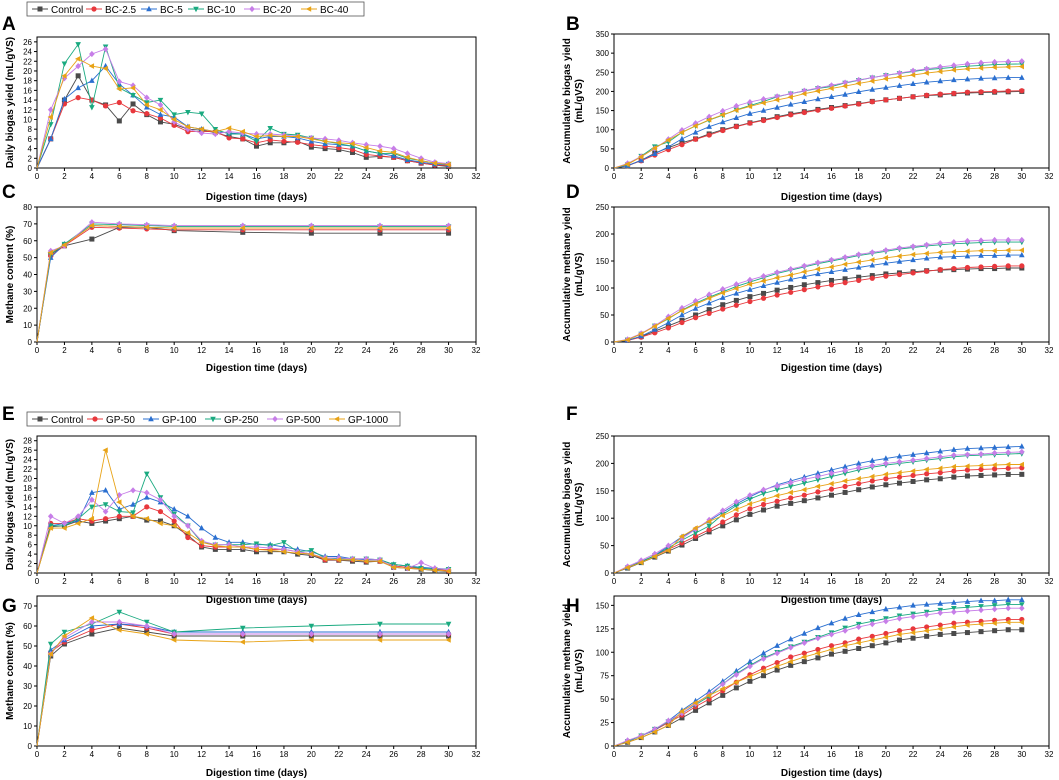  Describe the element at coordinates (229, 176) in the screenshot. I see `x-tick-label: 14` at that location.